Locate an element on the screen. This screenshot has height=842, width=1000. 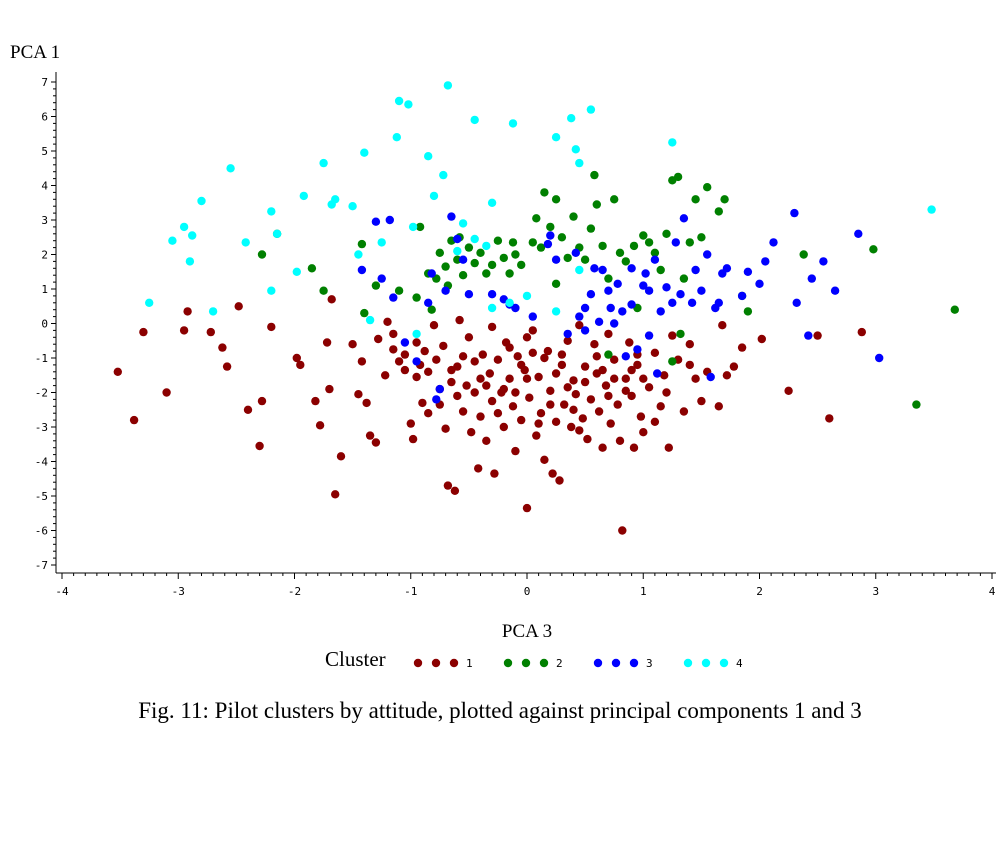
y-tick-label: -4 is located at coordinates (42, 462).